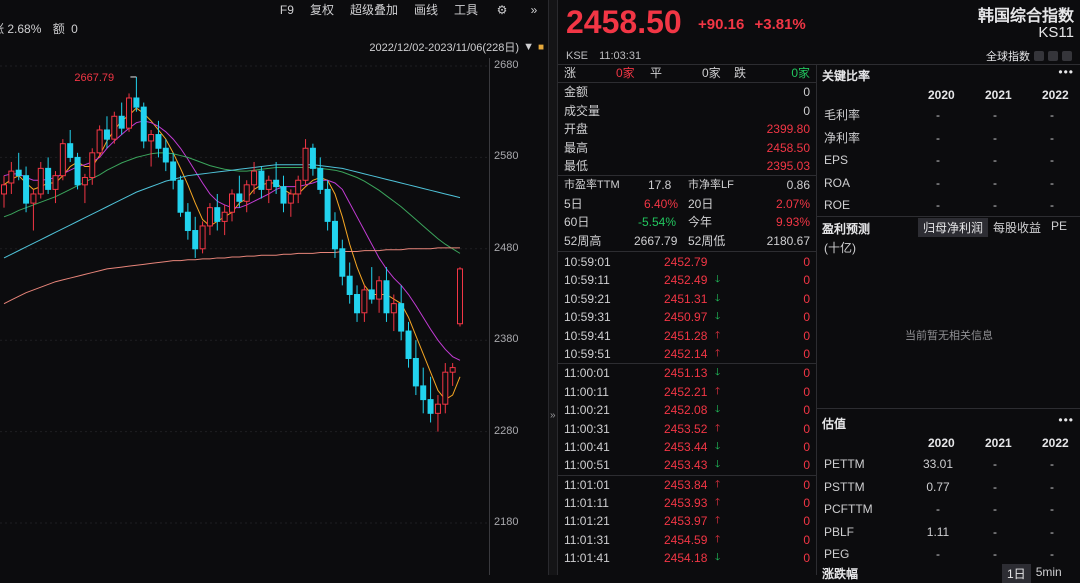  I want to click on tools-button: 工具, so click(465, 10).